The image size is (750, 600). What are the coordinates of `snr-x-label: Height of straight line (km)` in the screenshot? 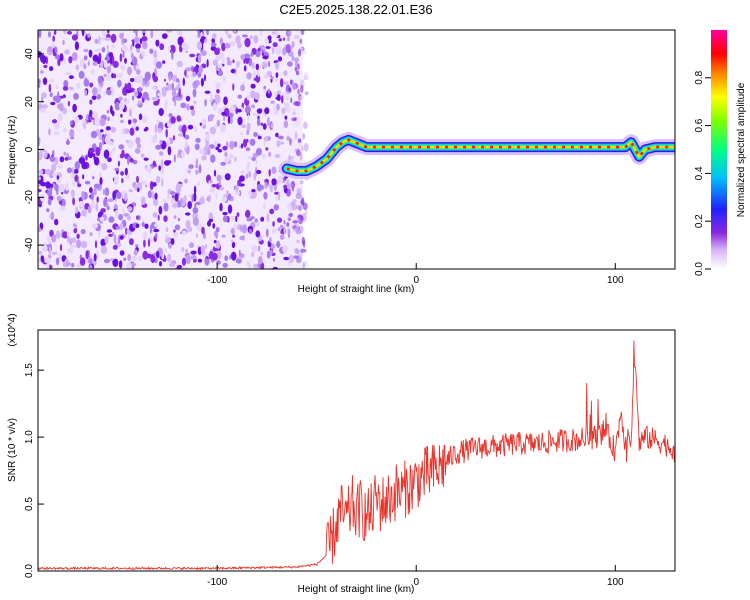 It's located at (356, 589).